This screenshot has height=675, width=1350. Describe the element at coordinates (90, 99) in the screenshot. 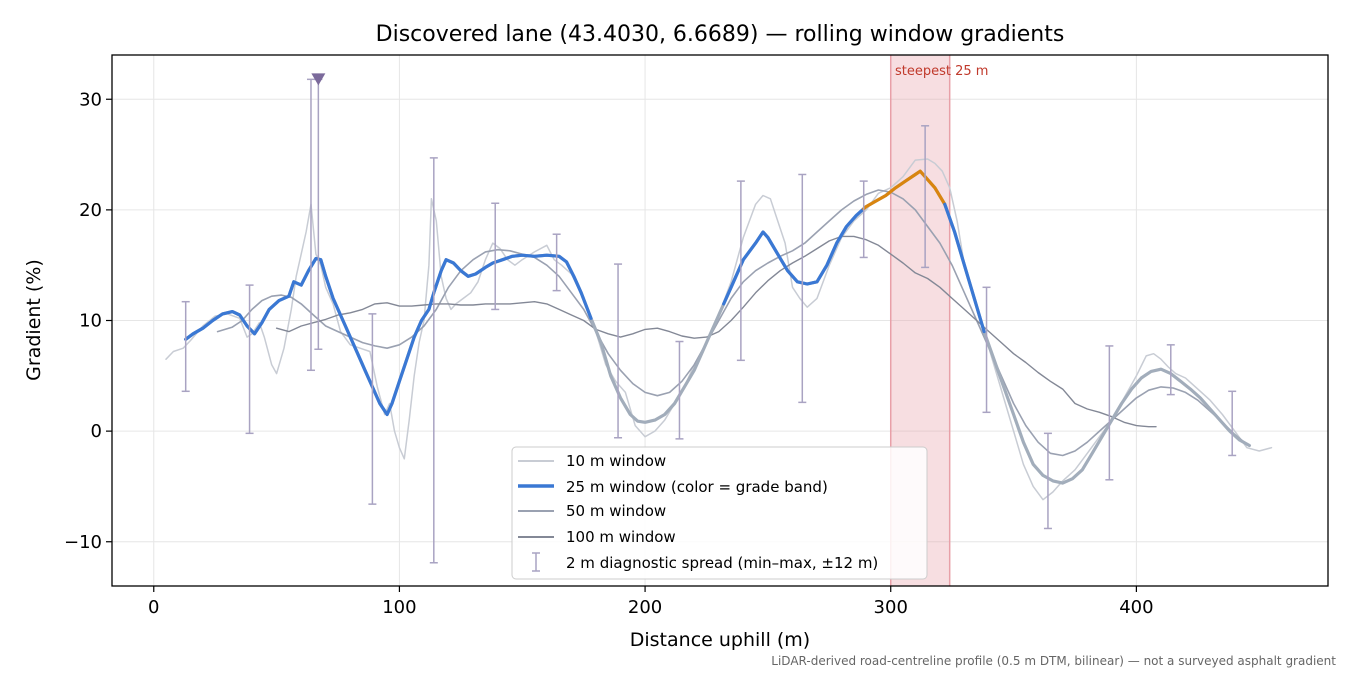

I see `y-tick-label: 30` at that location.